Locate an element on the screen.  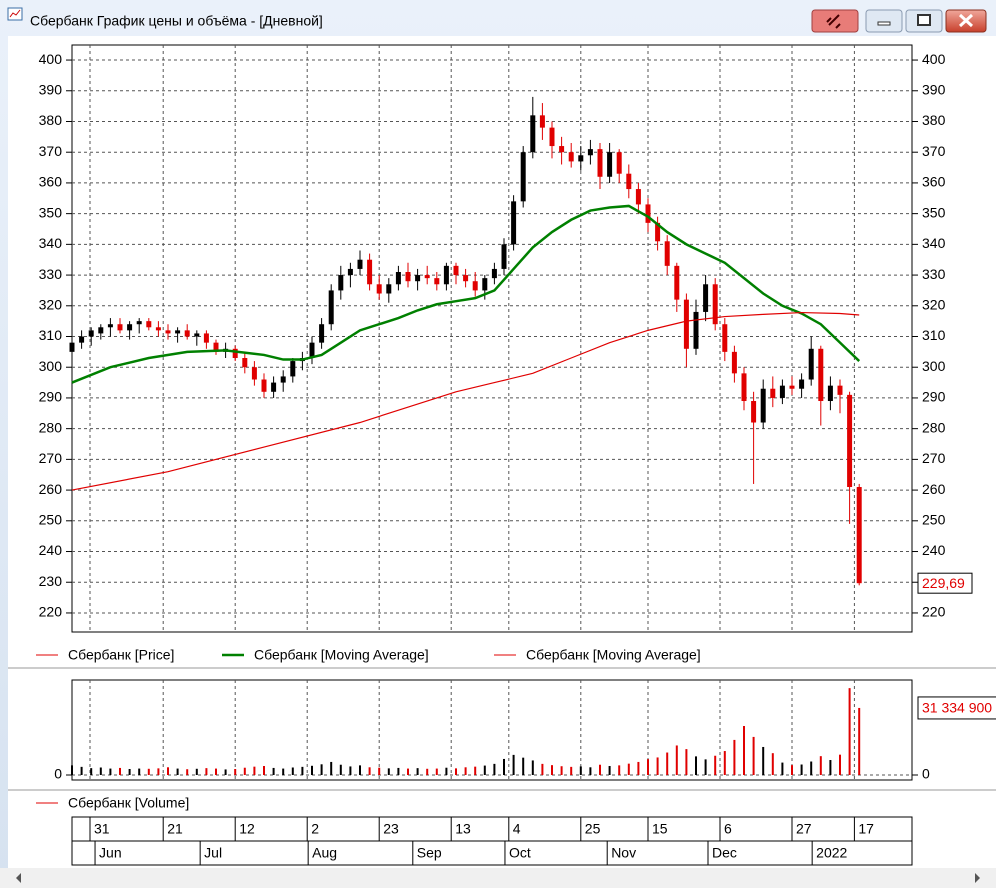
y-tick-label: 380 is located at coordinates (51, 120).